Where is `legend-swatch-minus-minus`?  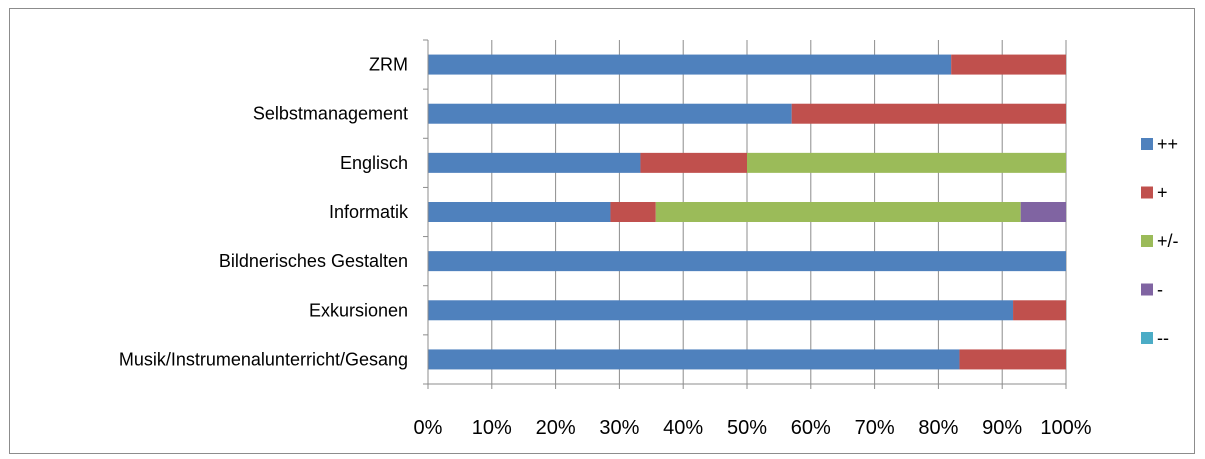
legend-swatch-minus-minus is located at coordinates (1147, 338).